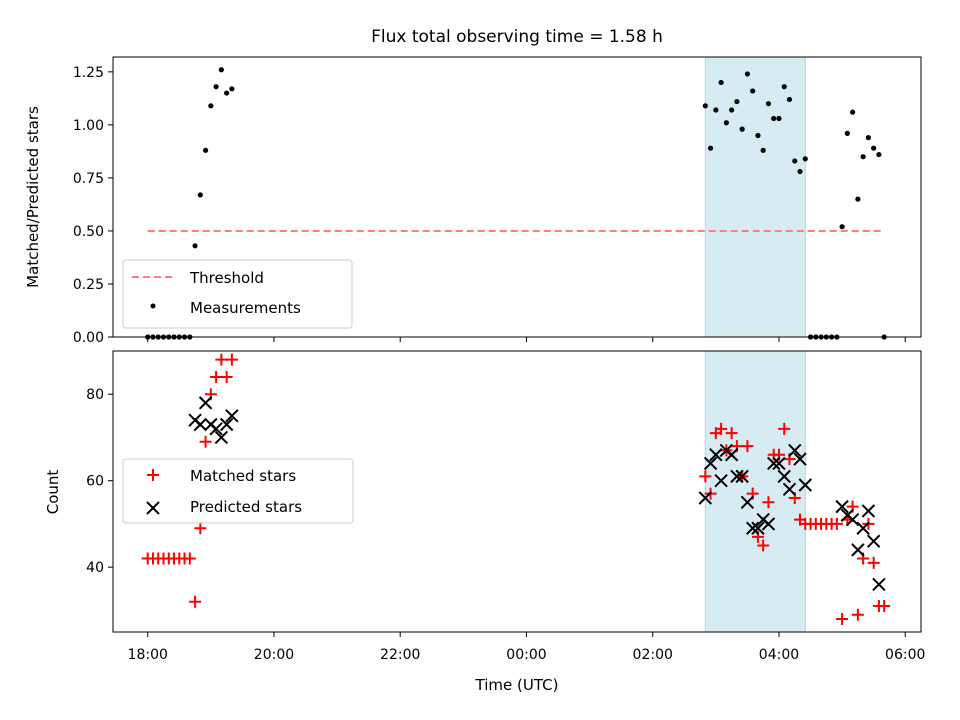 Image resolution: width=960 pixels, height=720 pixels. Describe the element at coordinates (153, 475) in the screenshot. I see `legend-matched-swatch` at that location.